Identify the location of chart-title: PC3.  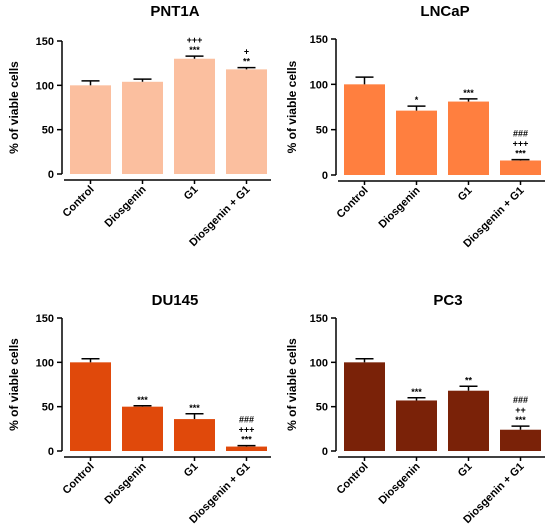
(447, 300).